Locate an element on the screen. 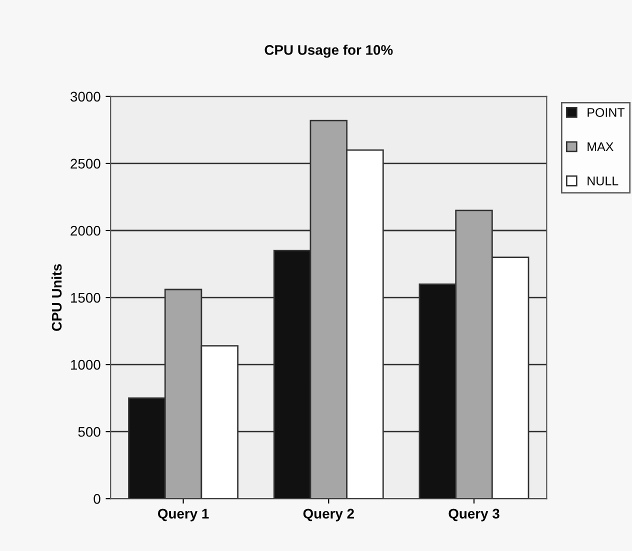  legend-label: MAX is located at coordinates (601, 147).